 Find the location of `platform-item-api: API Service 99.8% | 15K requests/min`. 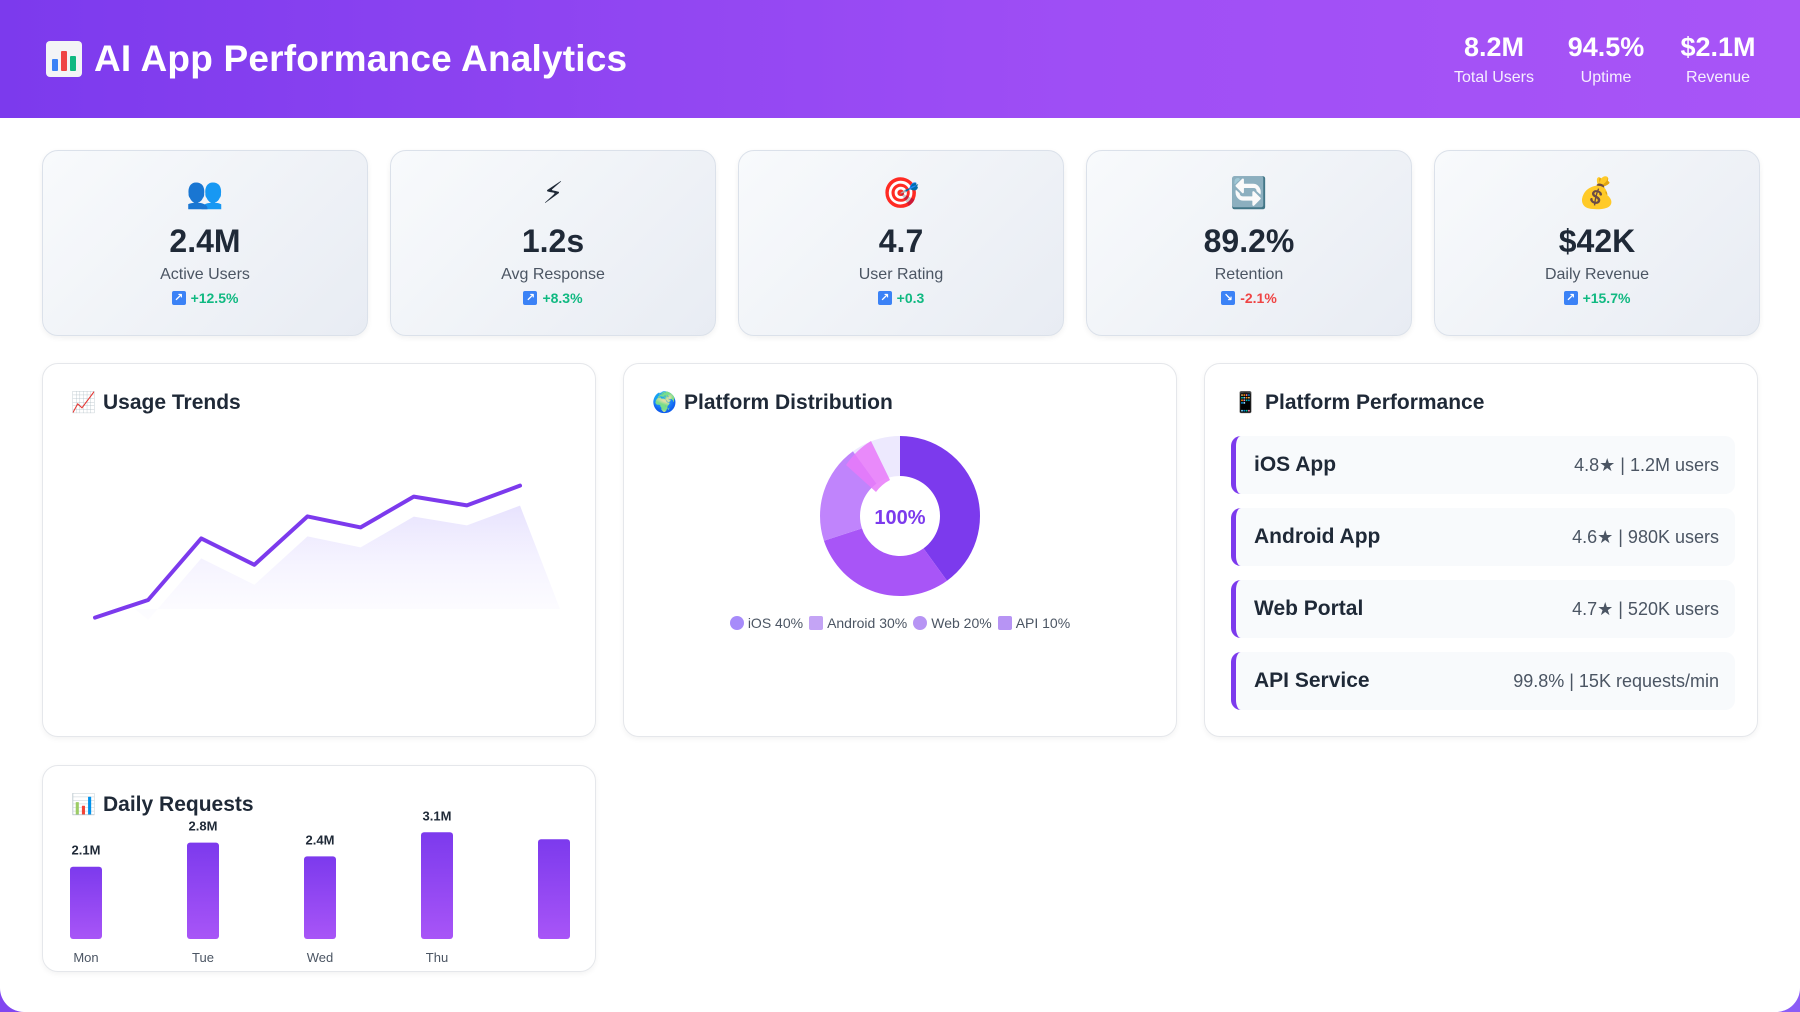

platform-item-api: API Service 99.8% | 15K requests/min is located at coordinates (1483, 681).